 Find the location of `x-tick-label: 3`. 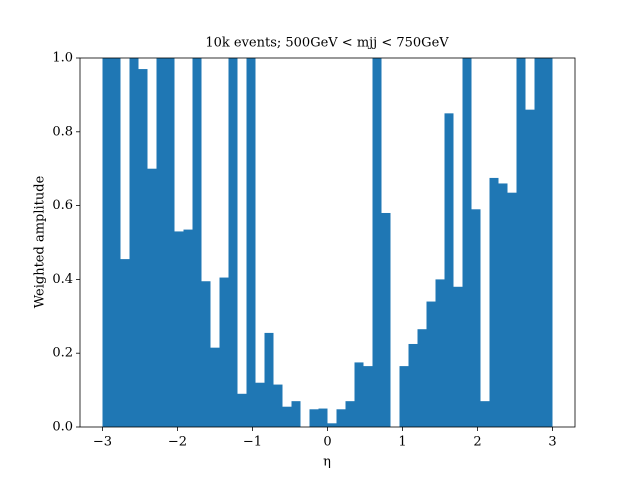

x-tick-label: 3 is located at coordinates (552, 442).